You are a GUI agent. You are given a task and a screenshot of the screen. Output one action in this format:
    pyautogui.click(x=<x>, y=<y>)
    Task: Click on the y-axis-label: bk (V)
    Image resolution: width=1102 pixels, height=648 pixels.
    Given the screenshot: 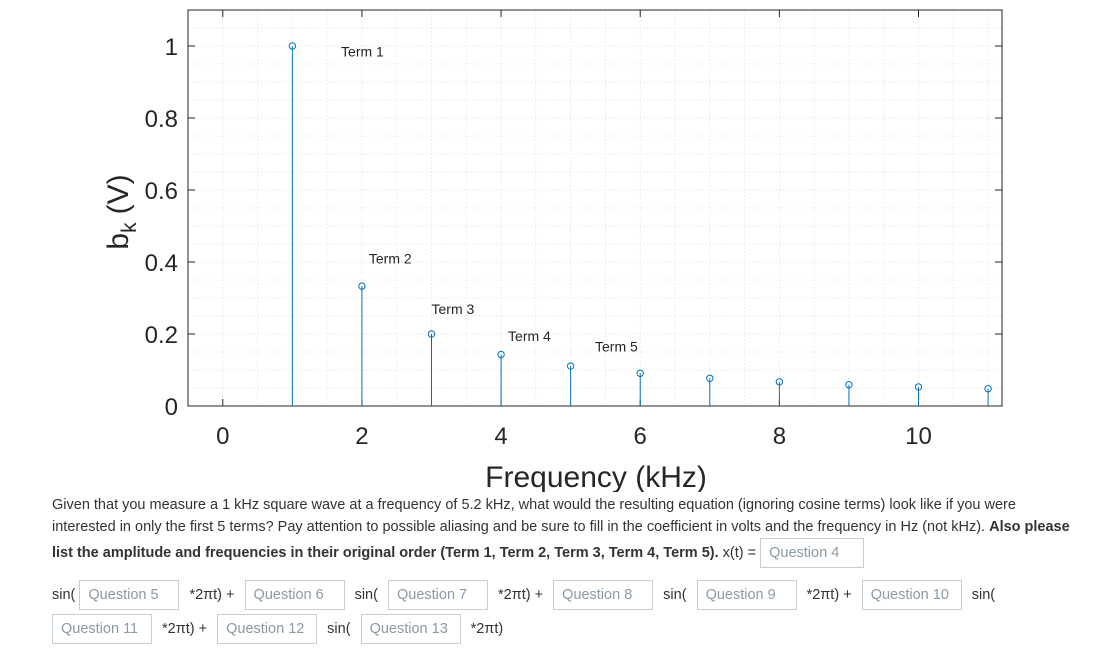 What is the action you would take?
    pyautogui.click(x=121, y=211)
    